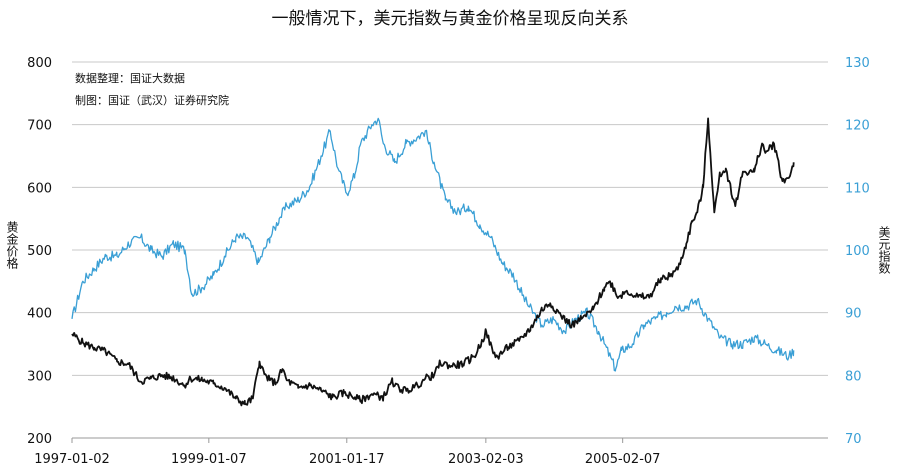 The height and width of the screenshot is (471, 900). What do you see at coordinates (347, 459) in the screenshot?
I see `x-tick-label: 2001-01-17` at bounding box center [347, 459].